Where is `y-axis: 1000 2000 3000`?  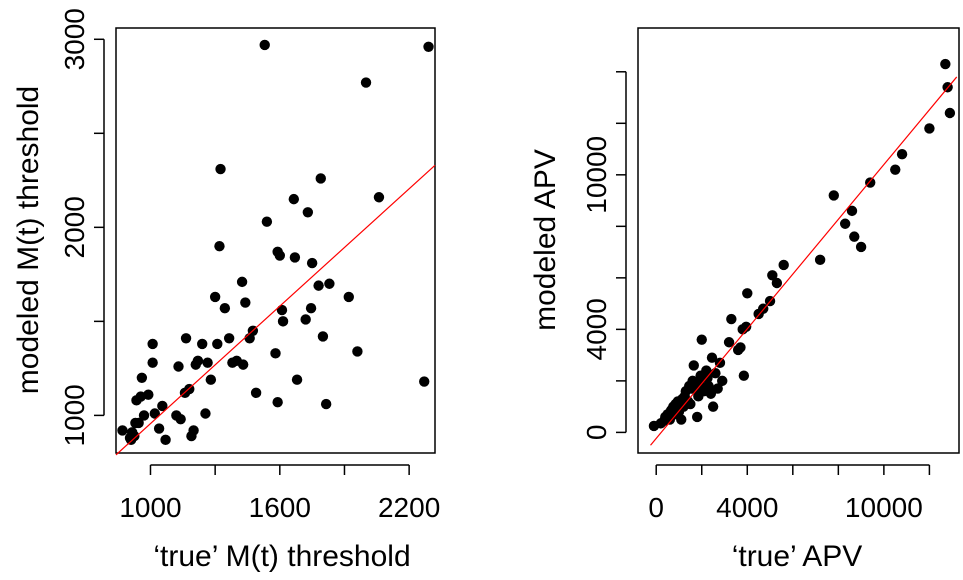
y-axis: 1000 2000 3000 is located at coordinates (82, 227).